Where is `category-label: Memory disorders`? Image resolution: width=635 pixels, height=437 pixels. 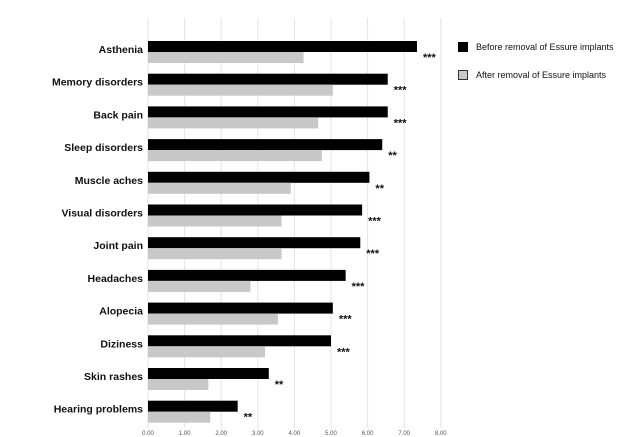
category-label: Memory disorders is located at coordinates (97, 83).